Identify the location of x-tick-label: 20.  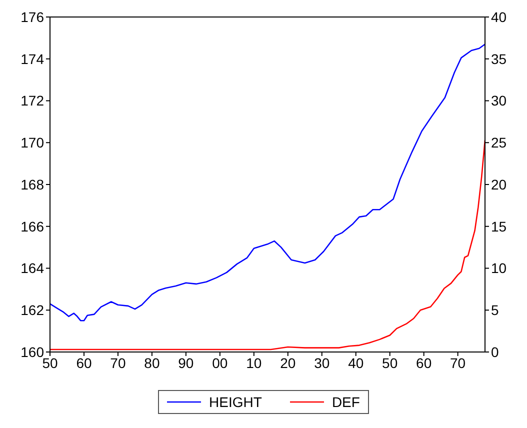
(288, 362).